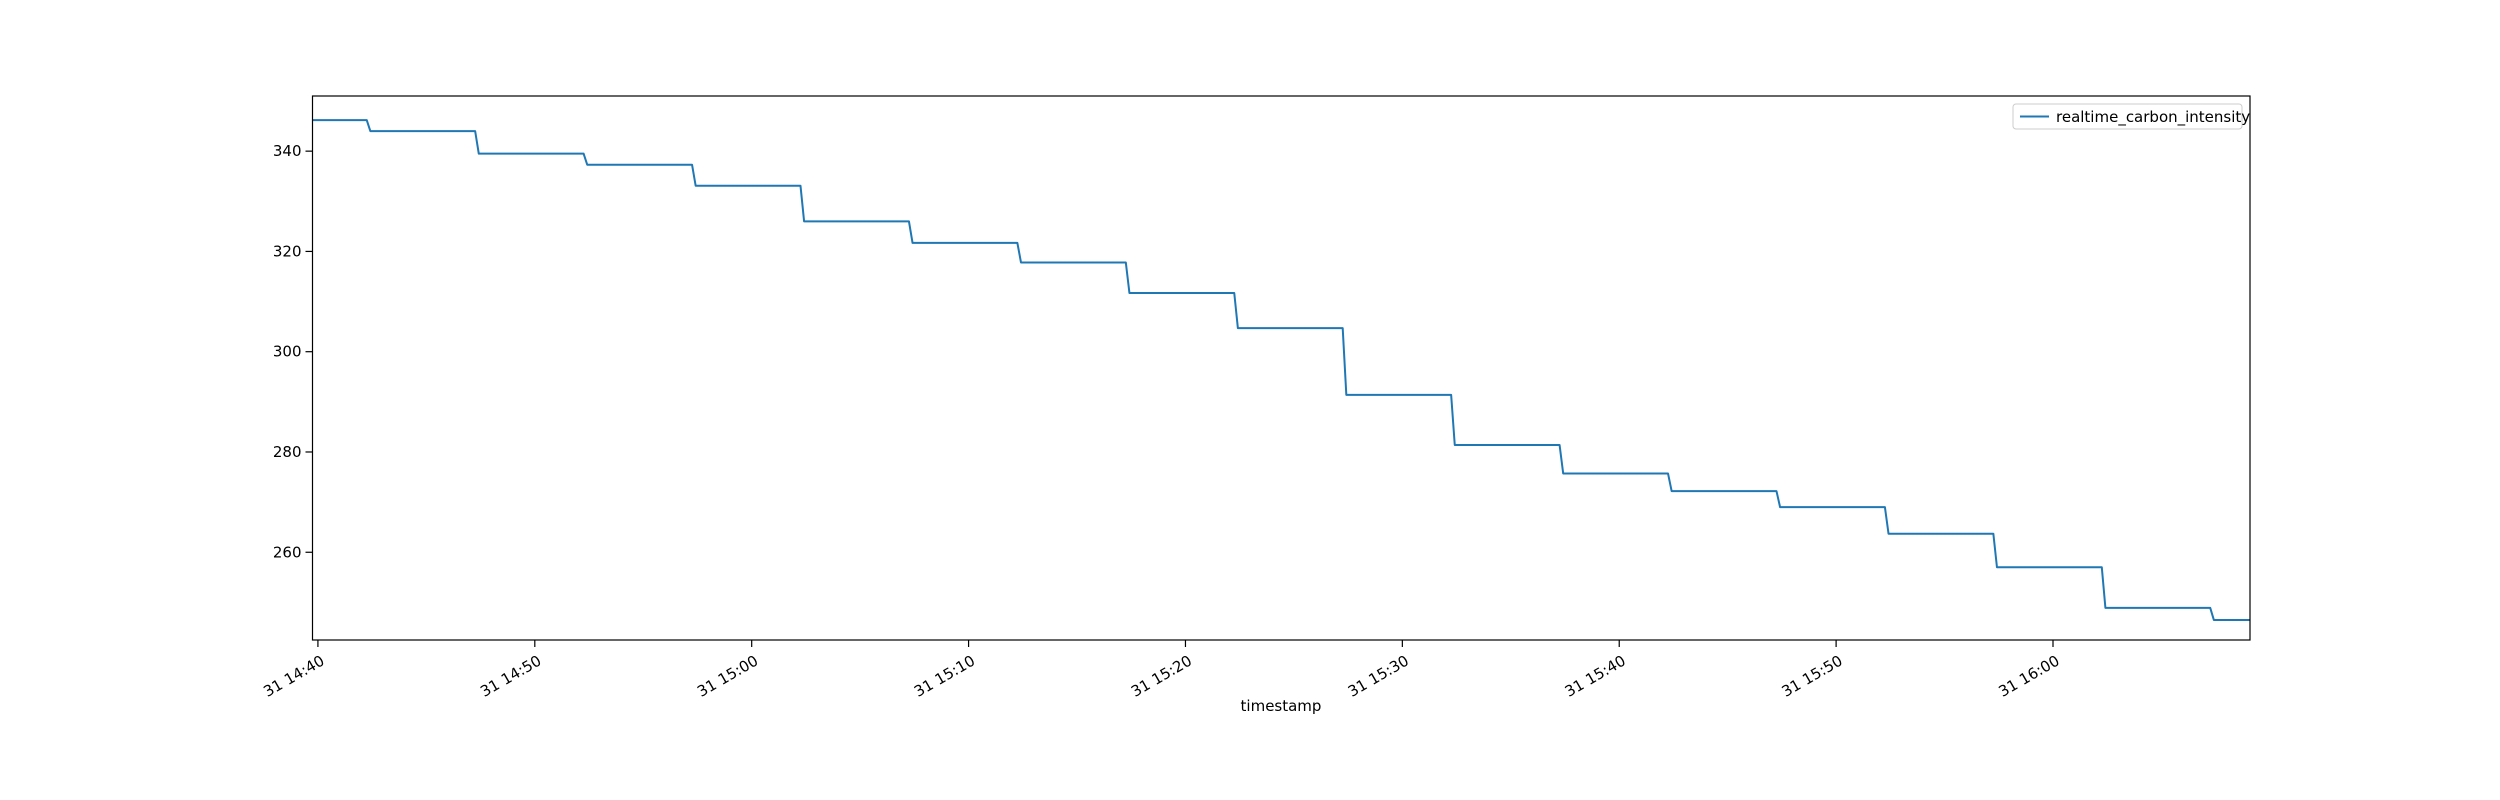 The width and height of the screenshot is (2500, 800). Describe the element at coordinates (2153, 117) in the screenshot. I see `legend-label: realtime_carbon_intensity` at that location.